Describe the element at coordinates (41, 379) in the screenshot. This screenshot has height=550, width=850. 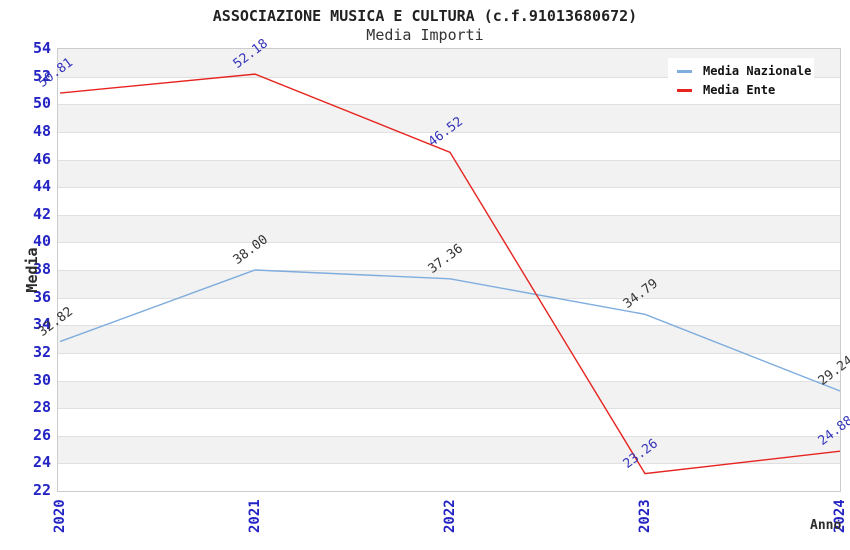
I see `y-tick-label: 30` at that location.